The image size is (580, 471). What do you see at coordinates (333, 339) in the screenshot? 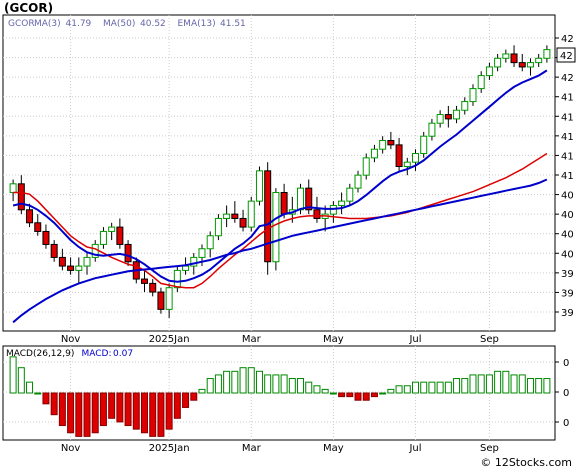
I see `price-x-tick-label: May` at bounding box center [333, 339].